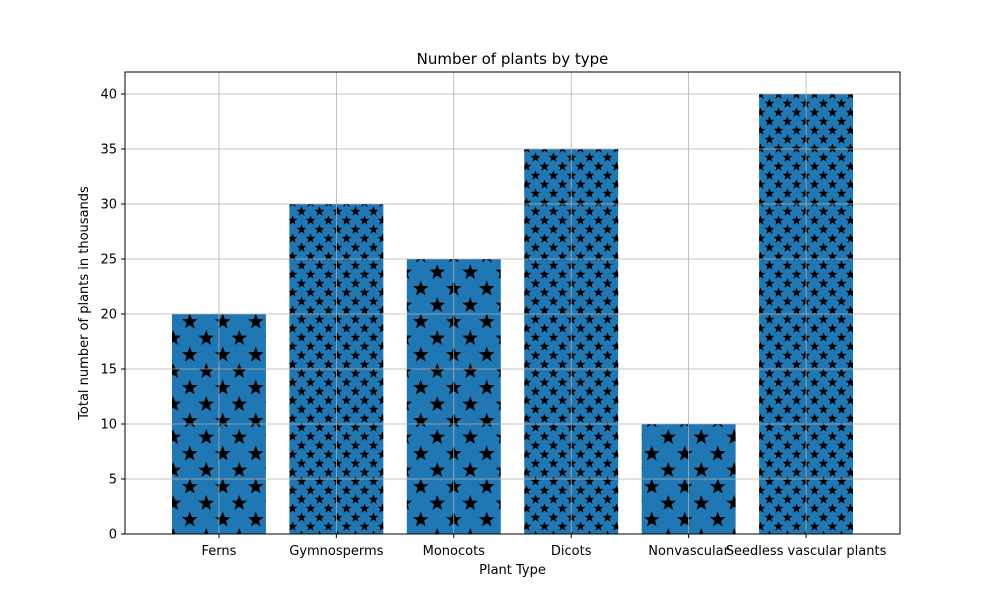  What do you see at coordinates (336, 551) in the screenshot?
I see `x-tick-label: Gymnosperms` at bounding box center [336, 551].